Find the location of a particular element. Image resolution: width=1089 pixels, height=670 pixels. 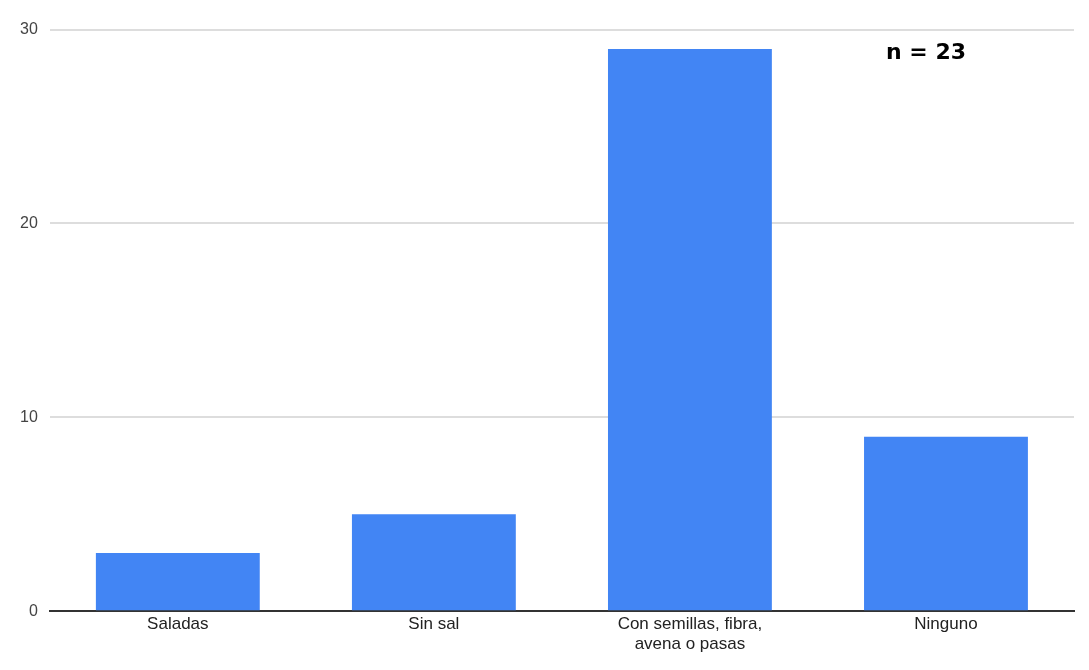

y-tick-label: 30 is located at coordinates (29, 29).